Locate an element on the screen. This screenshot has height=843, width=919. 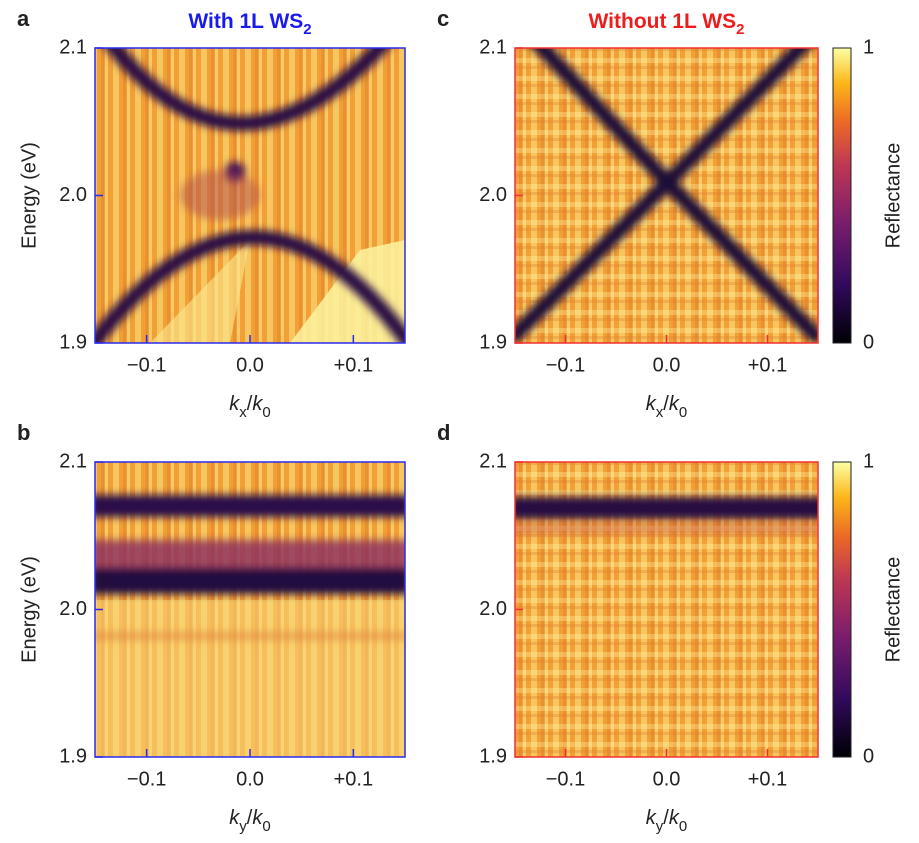
panel-label: b is located at coordinates (23, 432).